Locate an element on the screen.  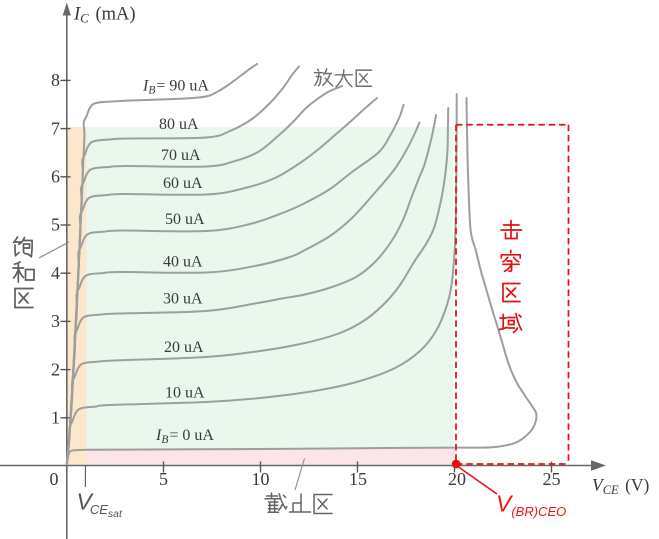
svg-text: 1 is located at coordinates (55, 418).